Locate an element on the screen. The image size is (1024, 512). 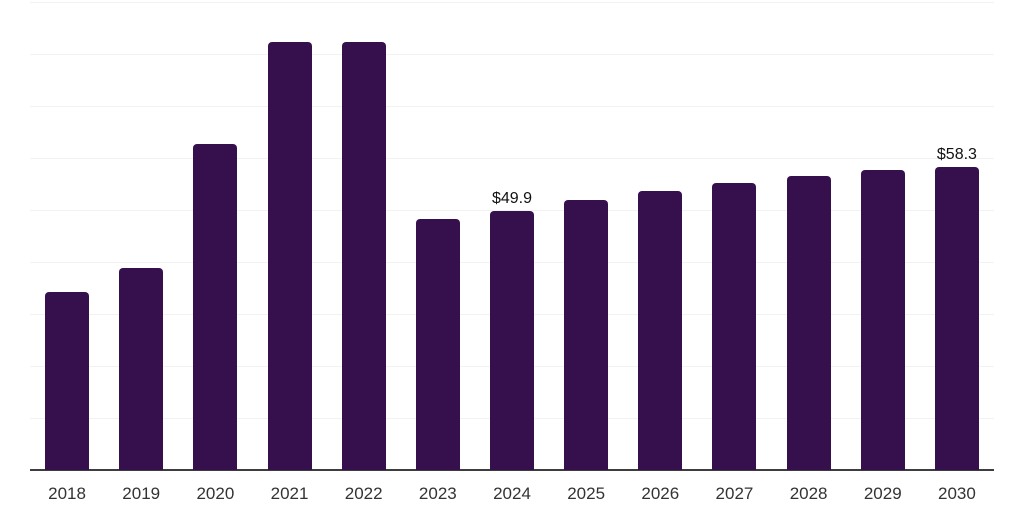
bar-2030 is located at coordinates (956, 318).